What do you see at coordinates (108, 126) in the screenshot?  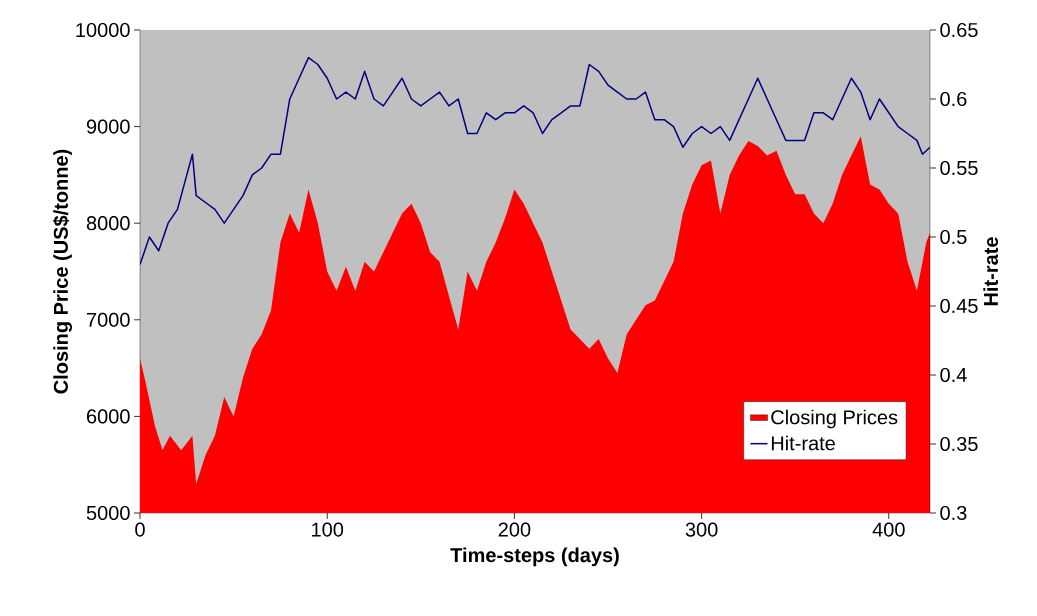 I see `y-tick-label: 9000` at bounding box center [108, 126].